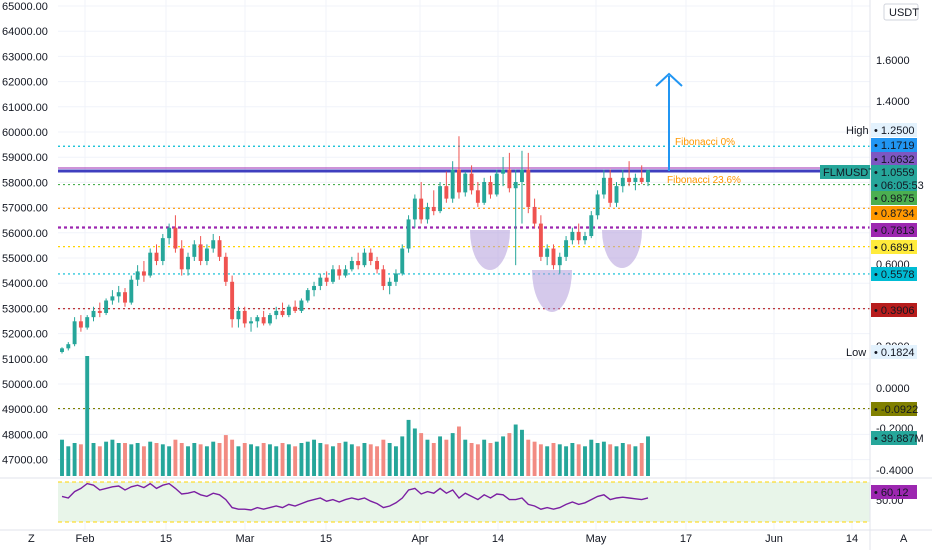 The height and width of the screenshot is (550, 932). I want to click on price-badge-value: • -0.0922, so click(896, 410).